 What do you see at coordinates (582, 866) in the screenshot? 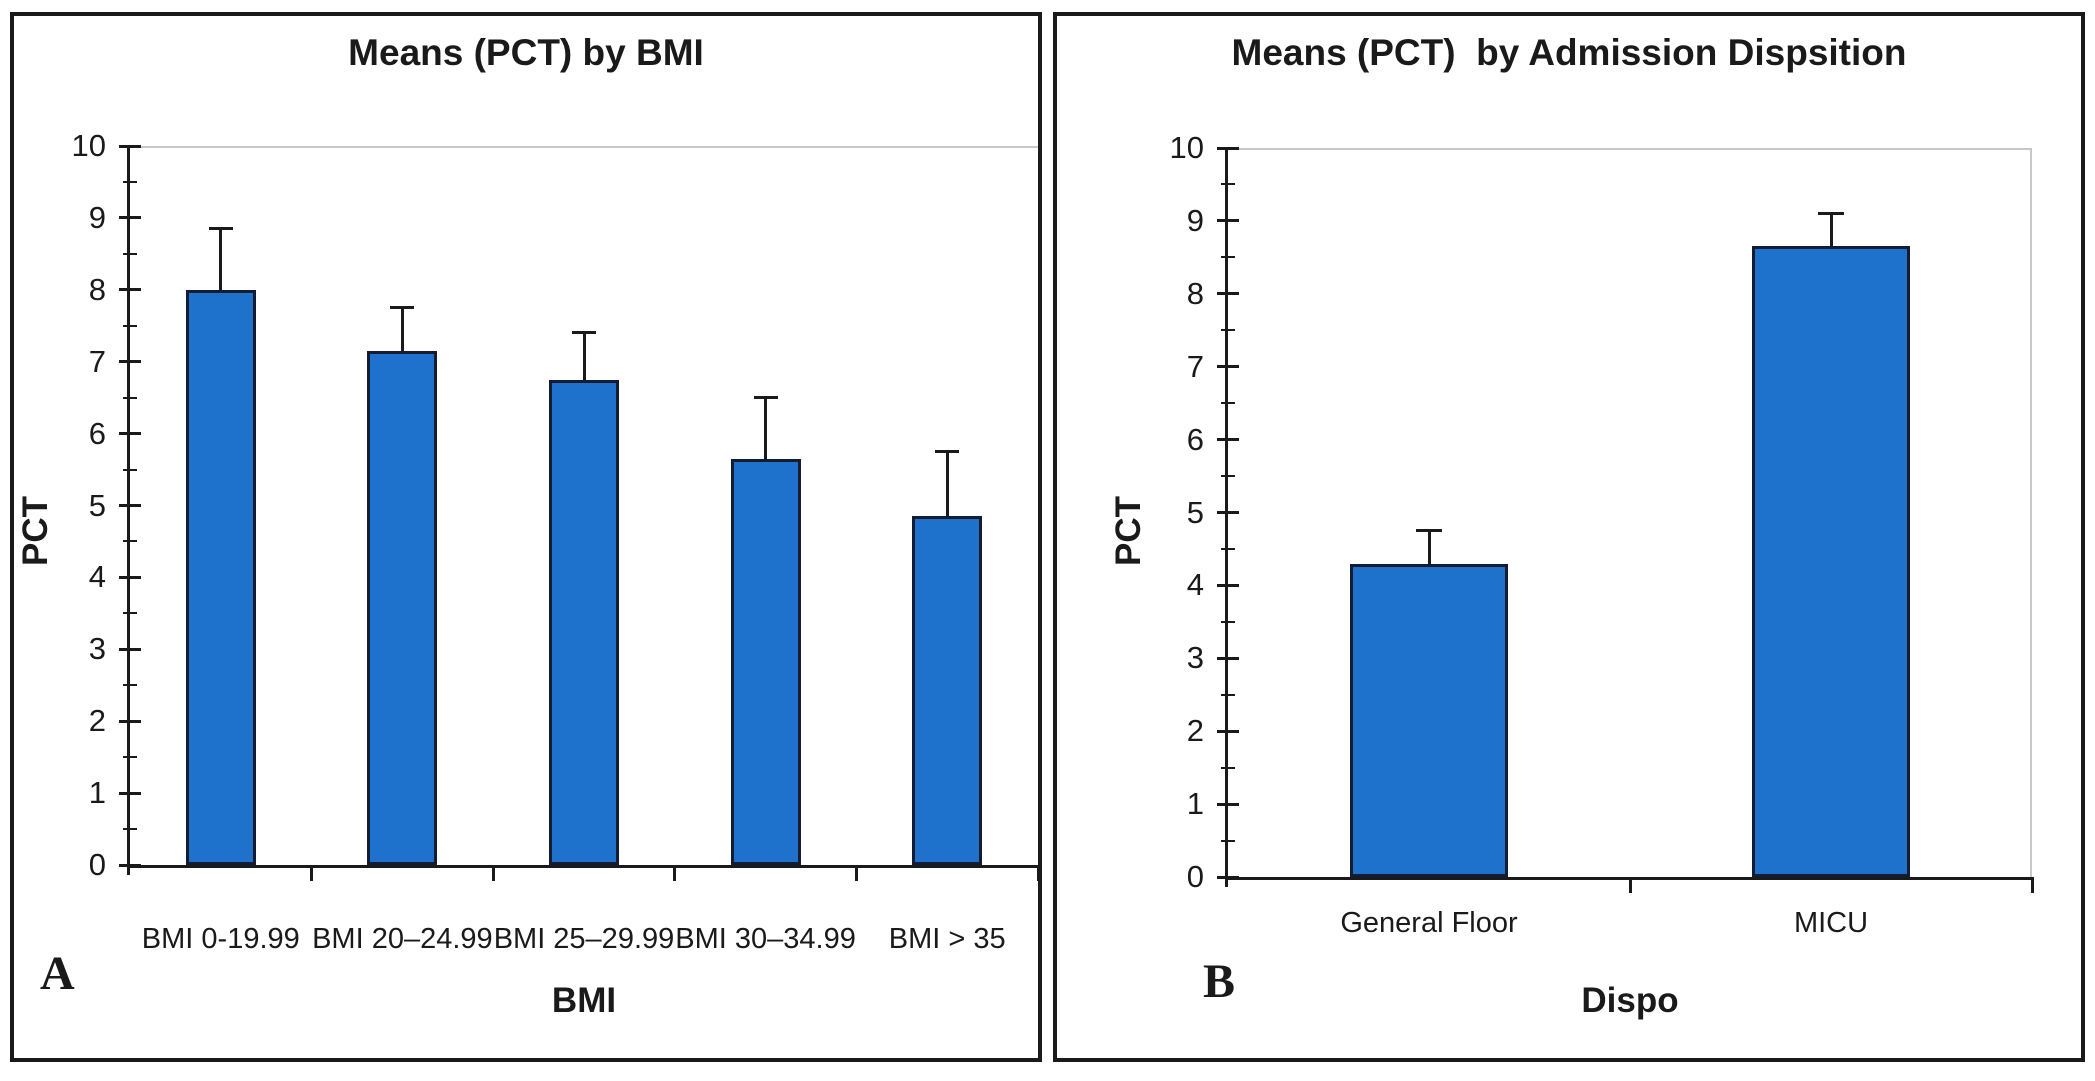
I see `x-axis-line` at bounding box center [582, 866].